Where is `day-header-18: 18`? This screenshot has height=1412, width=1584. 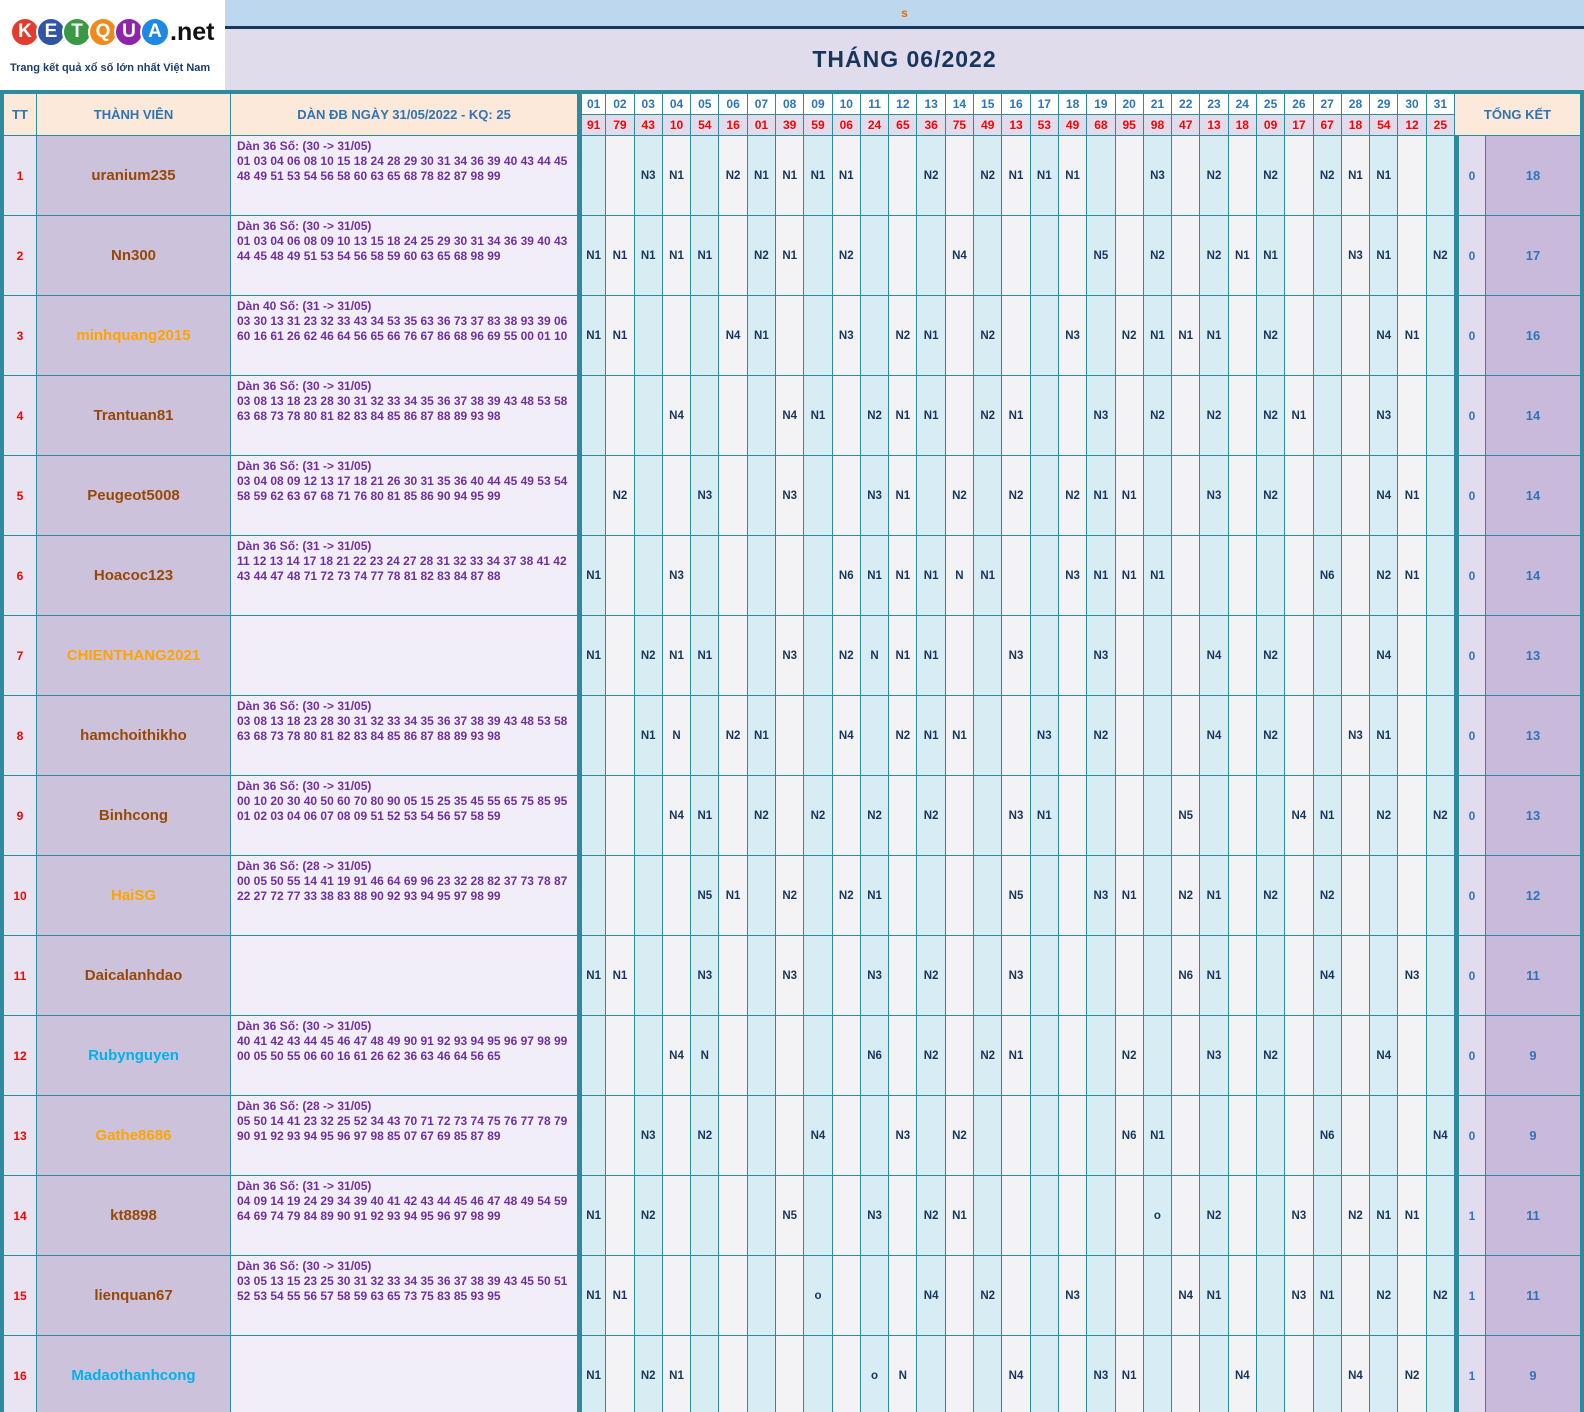
day-header-18: 18 is located at coordinates (1072, 104).